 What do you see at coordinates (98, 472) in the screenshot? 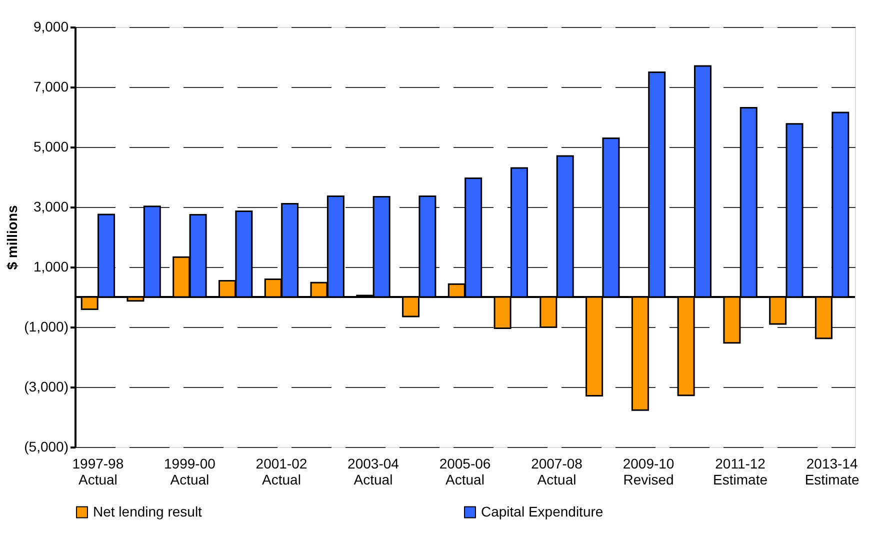
I see `x-tick-label: 1997-98 Actual` at bounding box center [98, 472].